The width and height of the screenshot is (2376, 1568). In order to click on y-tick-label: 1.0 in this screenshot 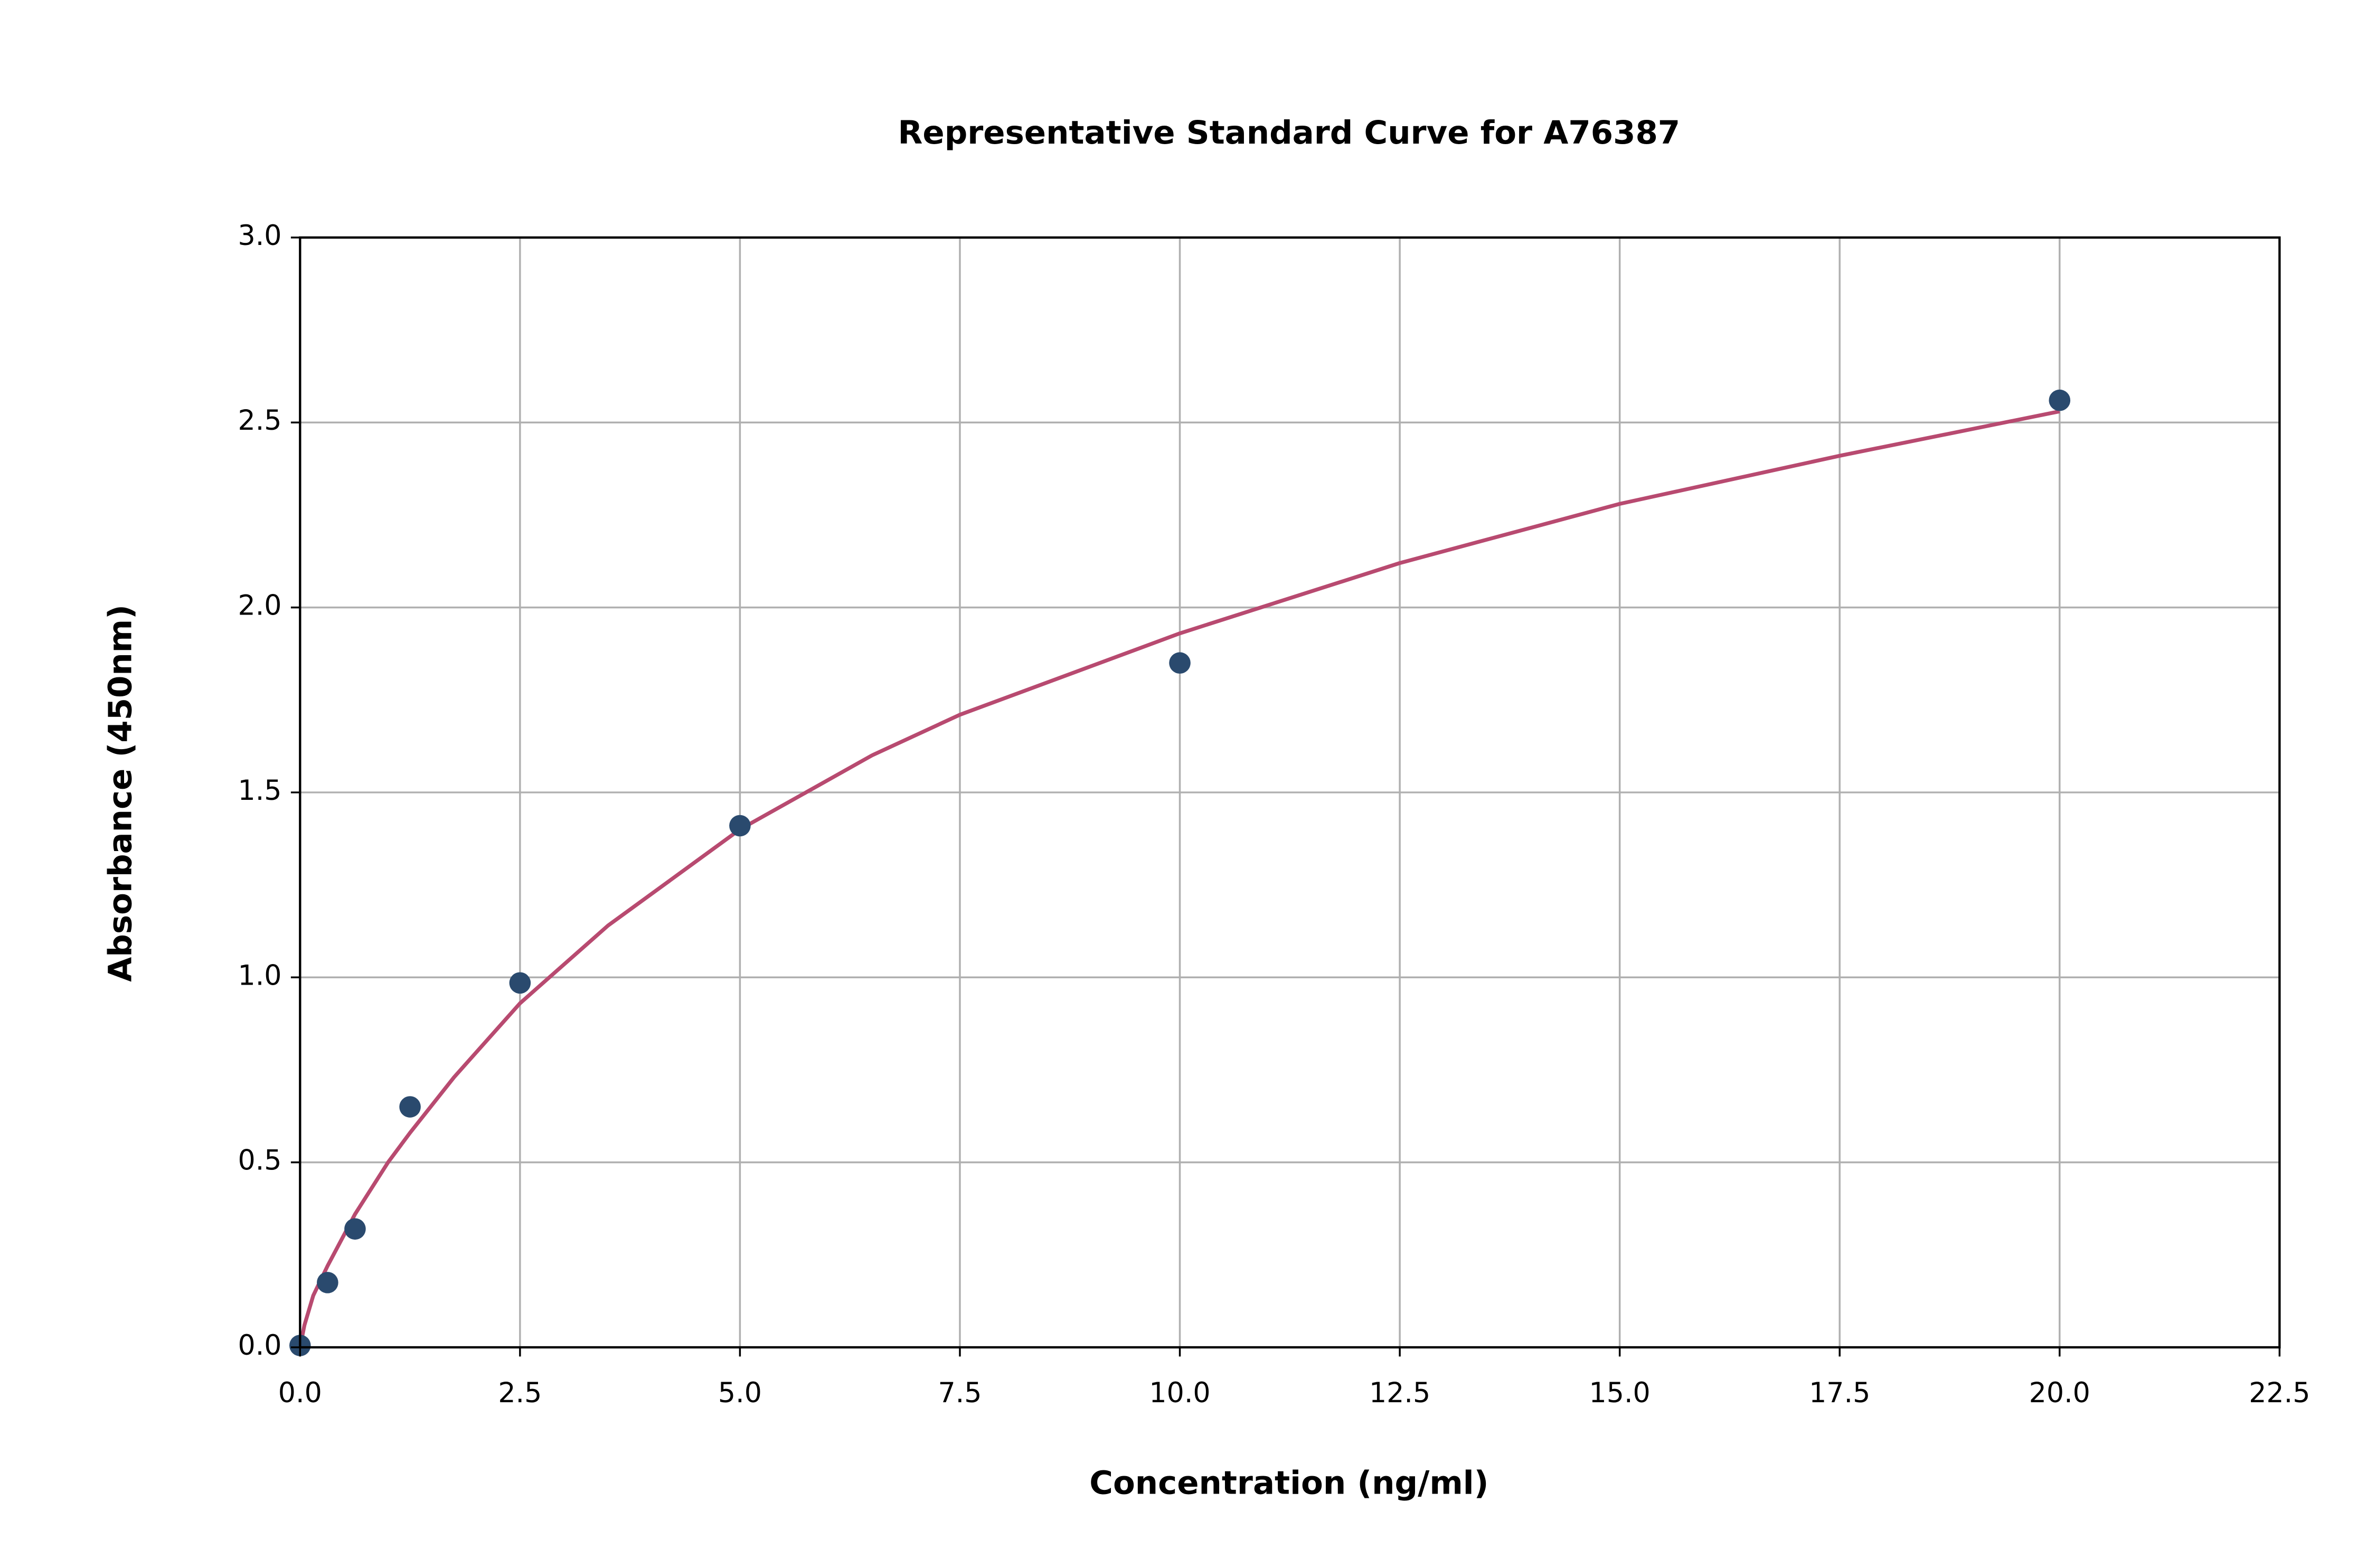, I will do `click(260, 975)`.